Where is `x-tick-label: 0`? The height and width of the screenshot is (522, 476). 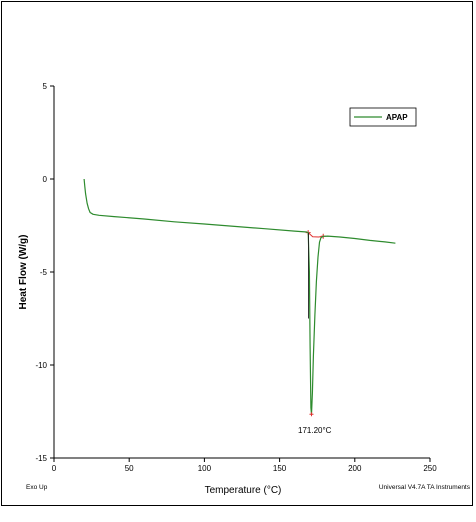 x-tick-label: 0 is located at coordinates (54, 468).